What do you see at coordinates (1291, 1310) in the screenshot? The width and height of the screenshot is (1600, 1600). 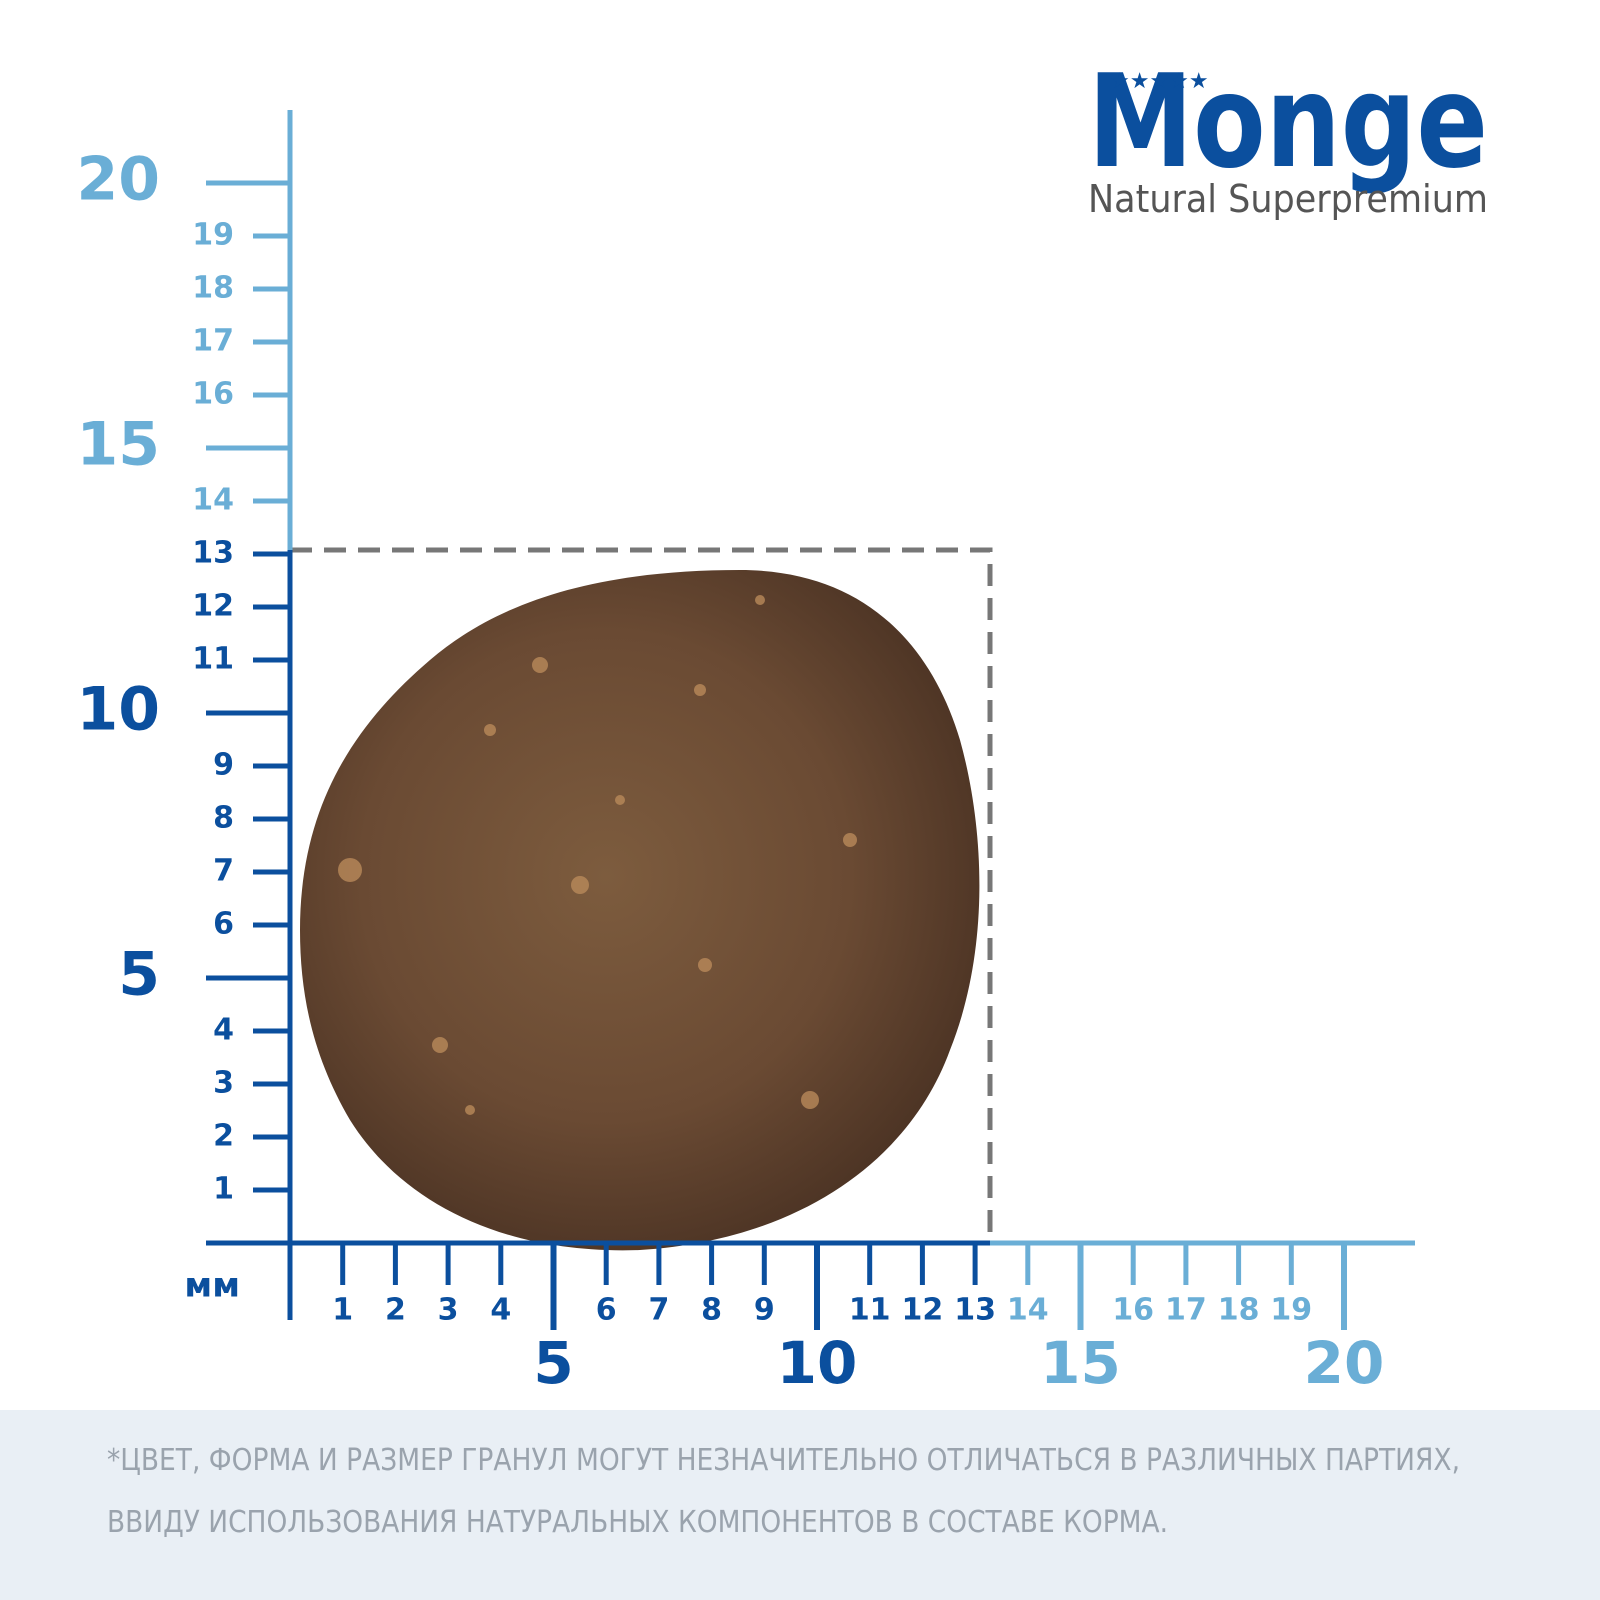 I see `x-tick-label: 19` at bounding box center [1291, 1310].